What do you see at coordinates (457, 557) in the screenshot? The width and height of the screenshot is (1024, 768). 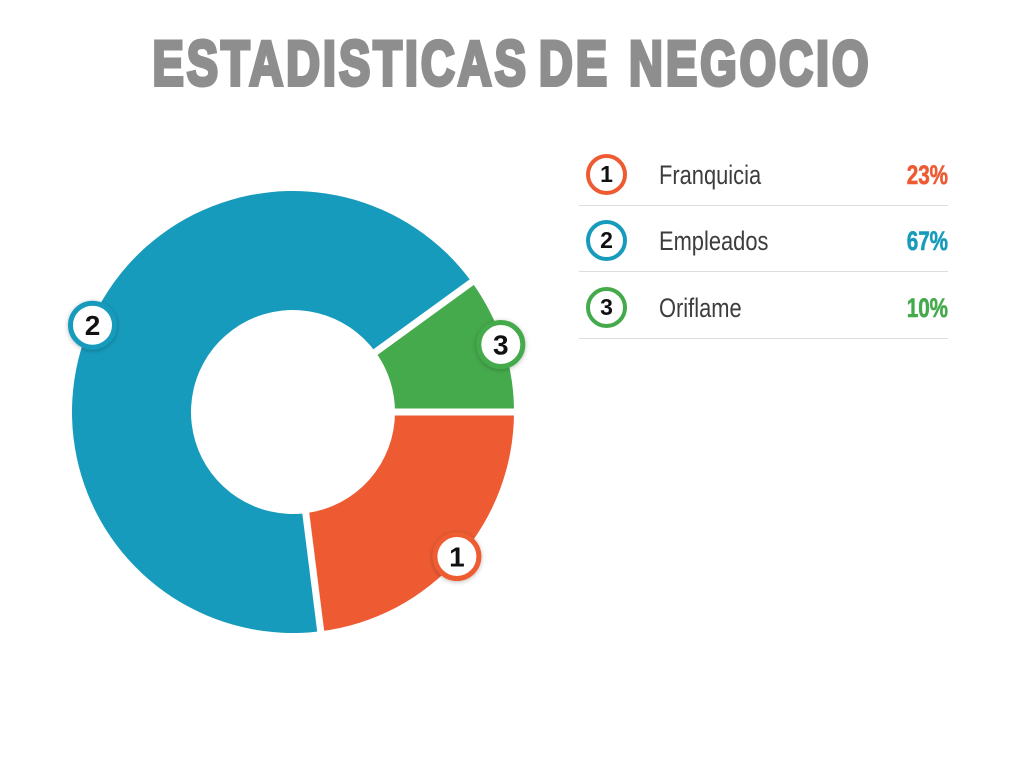 I see `svg-text: 1` at bounding box center [457, 557].